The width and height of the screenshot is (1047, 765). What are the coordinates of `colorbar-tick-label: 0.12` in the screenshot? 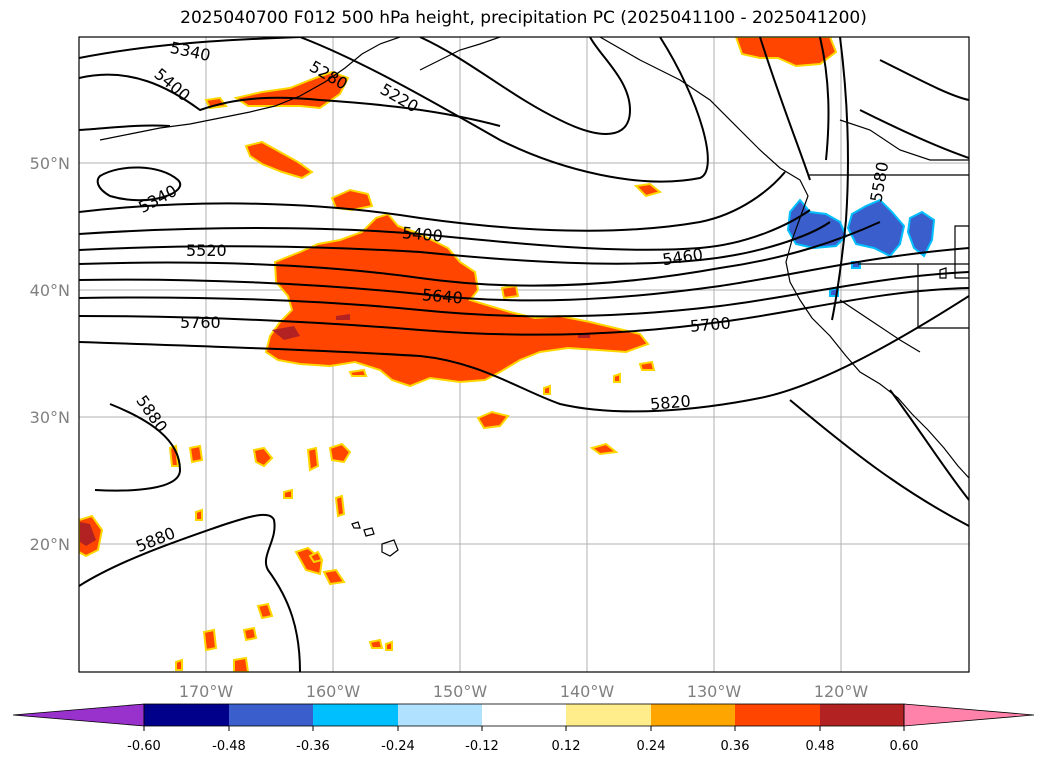 It's located at (566, 746).